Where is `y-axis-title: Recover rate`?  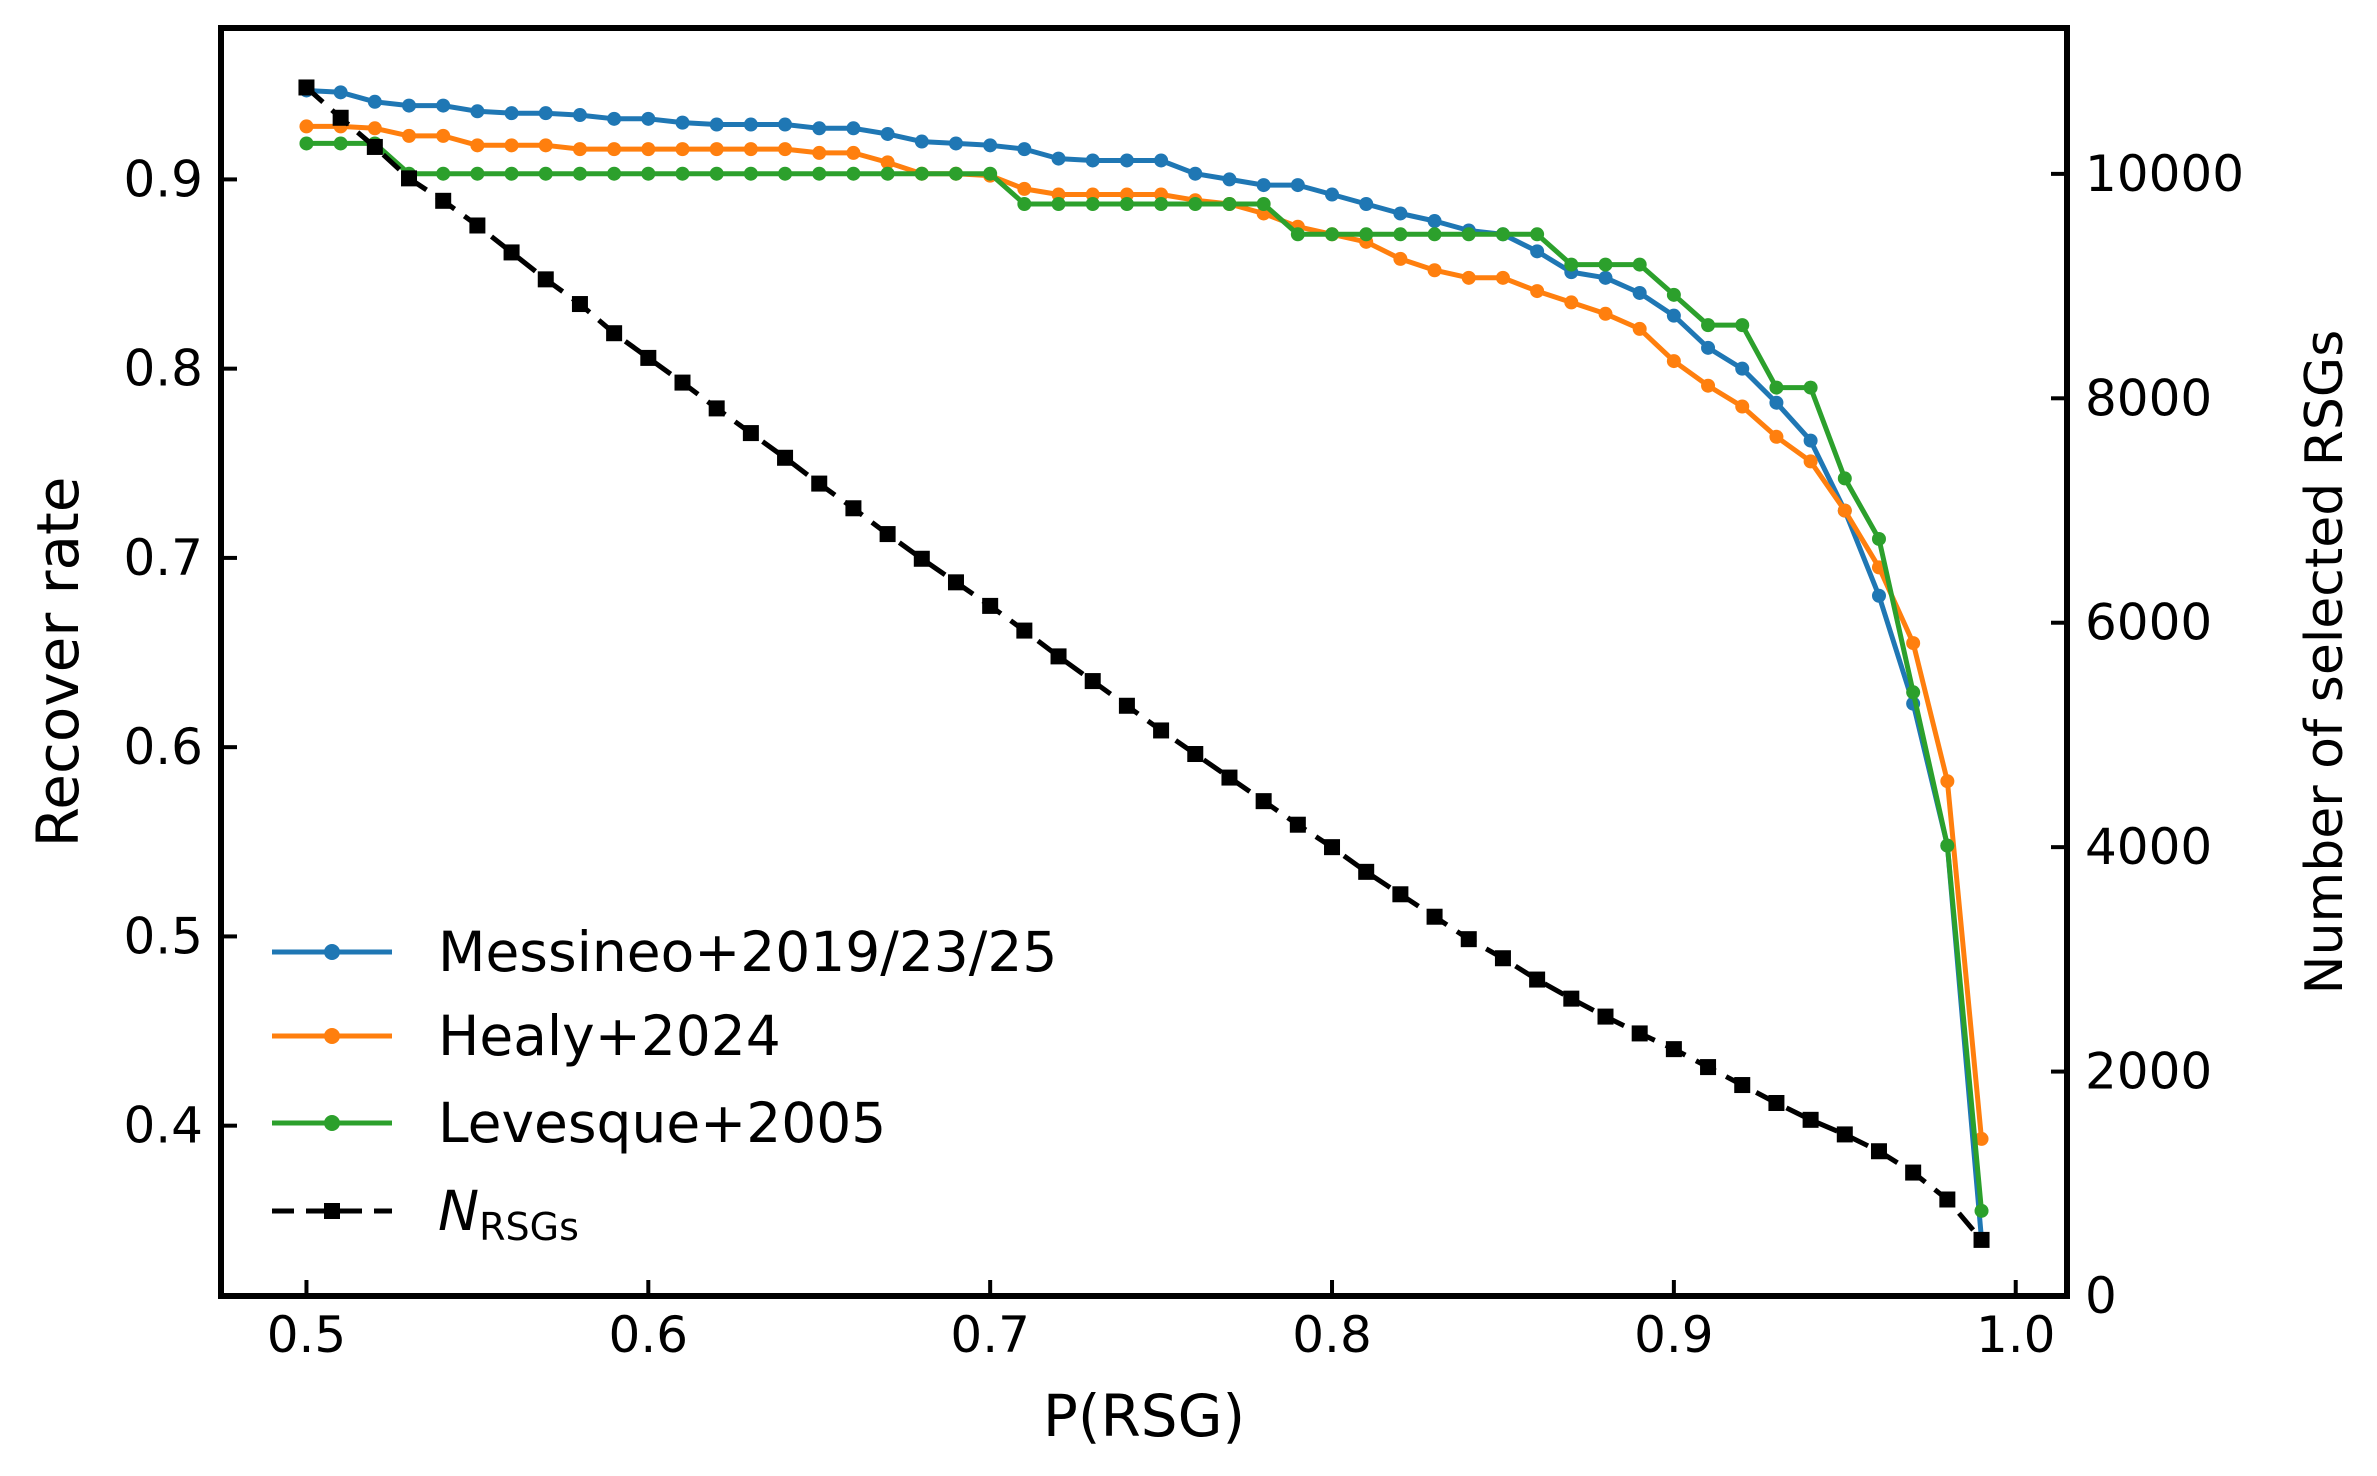
y-axis-title: Recover rate is located at coordinates (58, 662).